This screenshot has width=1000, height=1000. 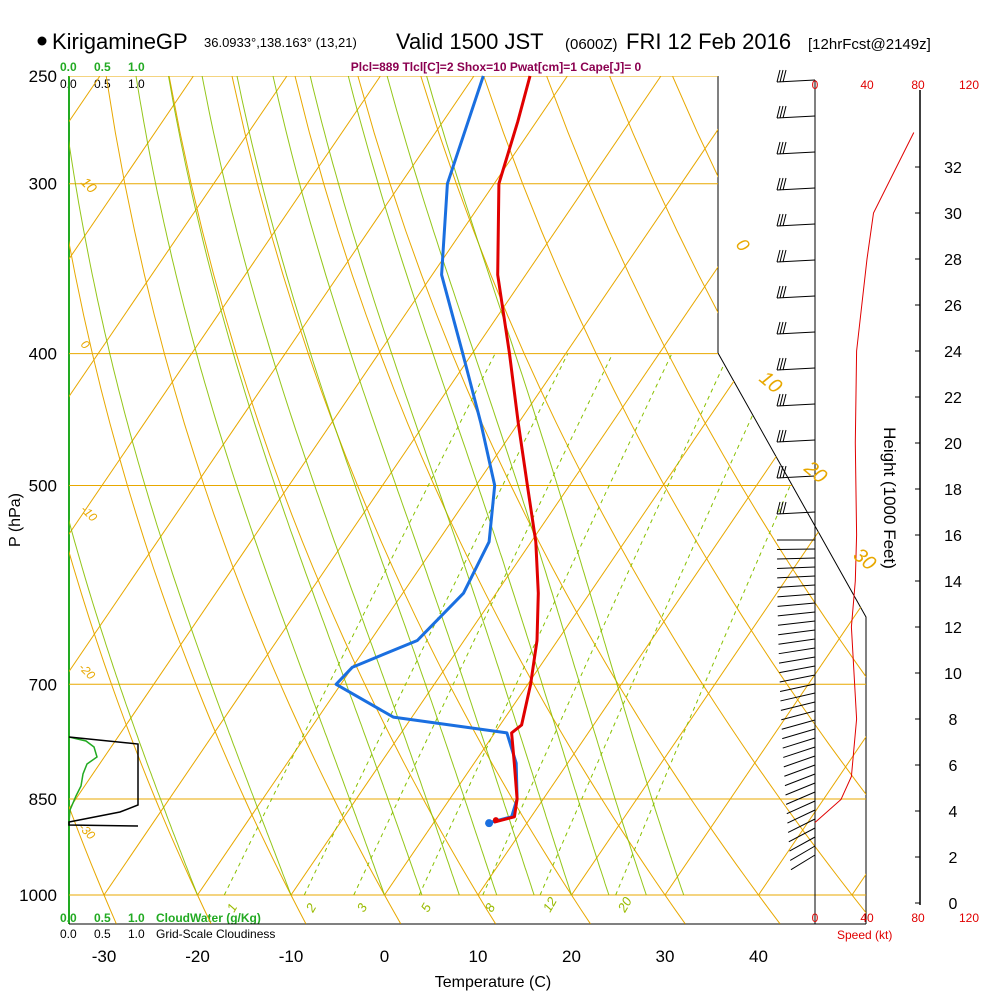 I want to click on moist-adiabat, so click(x=133, y=486).